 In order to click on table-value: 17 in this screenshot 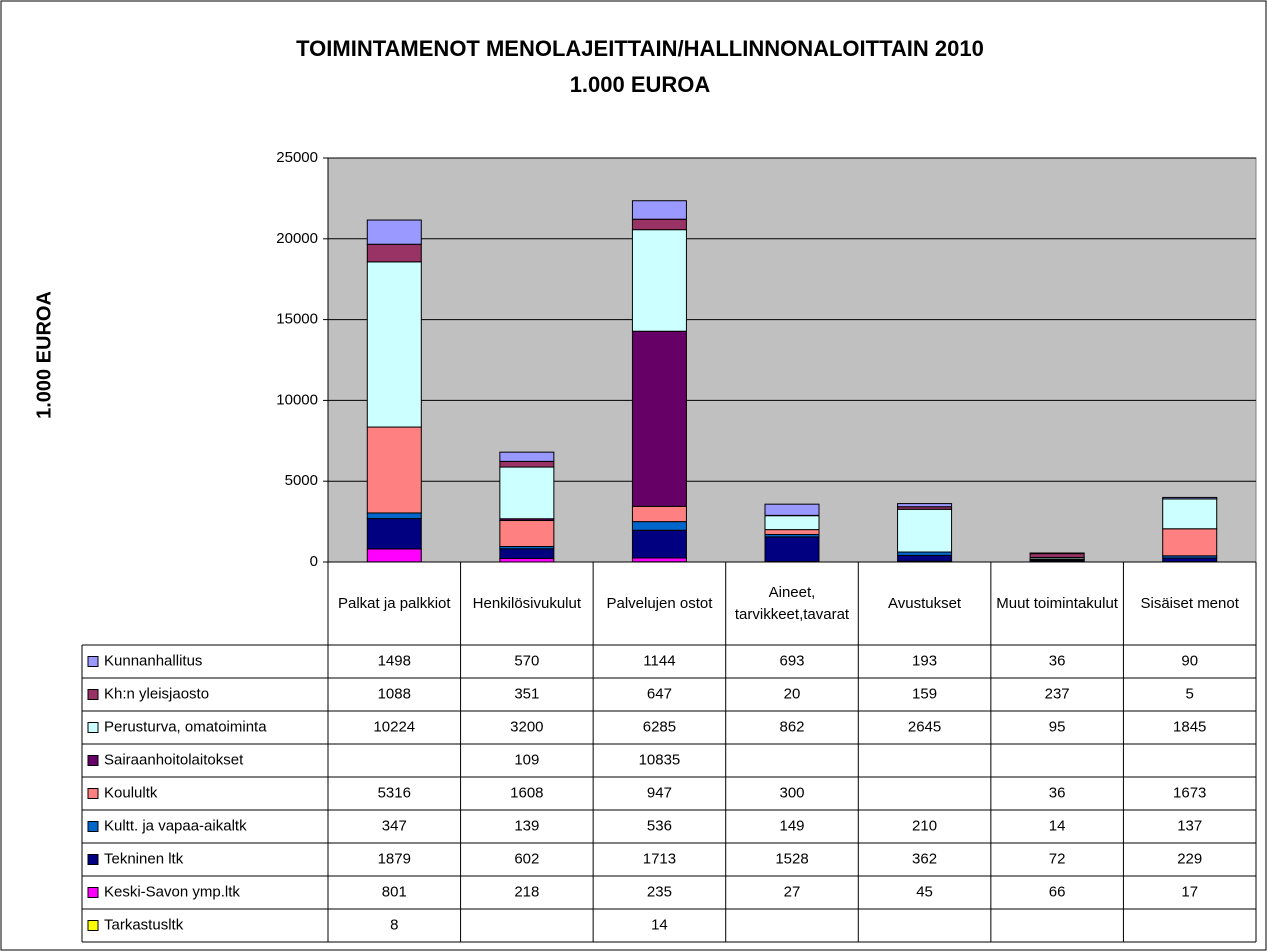, I will do `click(1189, 891)`.